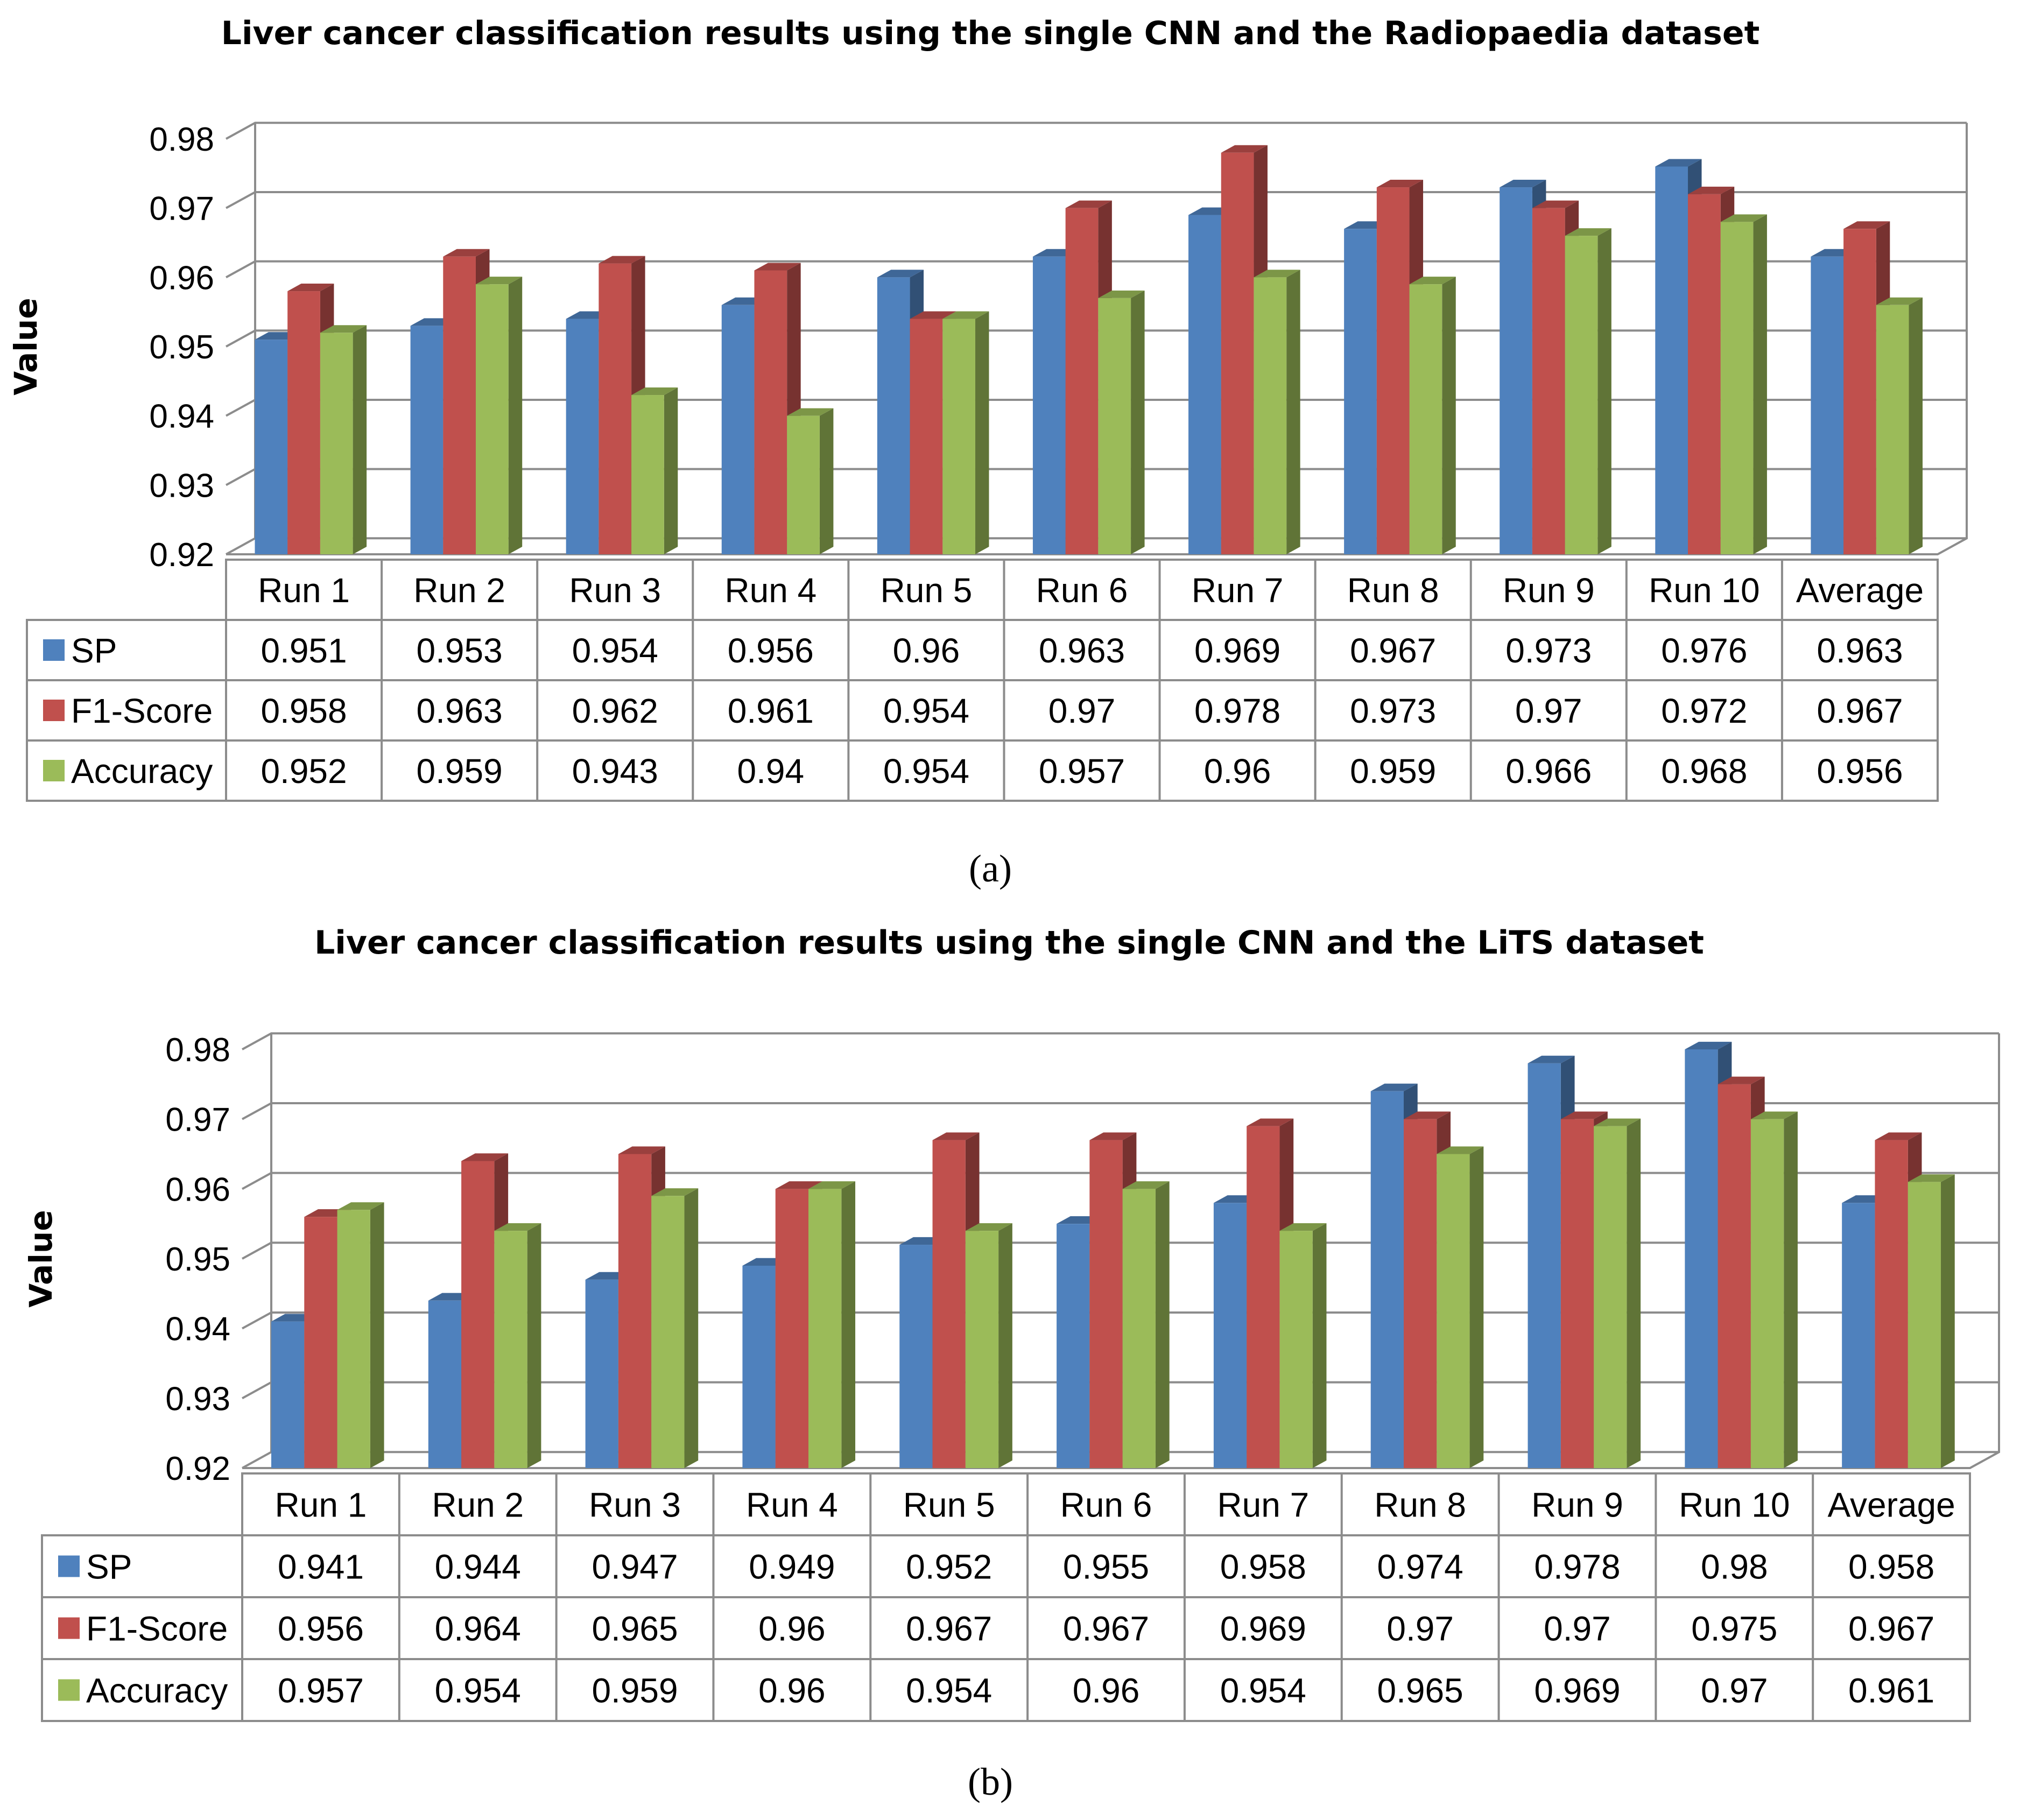 Image resolution: width=2020 pixels, height=1820 pixels. Describe the element at coordinates (1082, 650) in the screenshot. I see `data-label-sp-run-6: 0.963` at that location.